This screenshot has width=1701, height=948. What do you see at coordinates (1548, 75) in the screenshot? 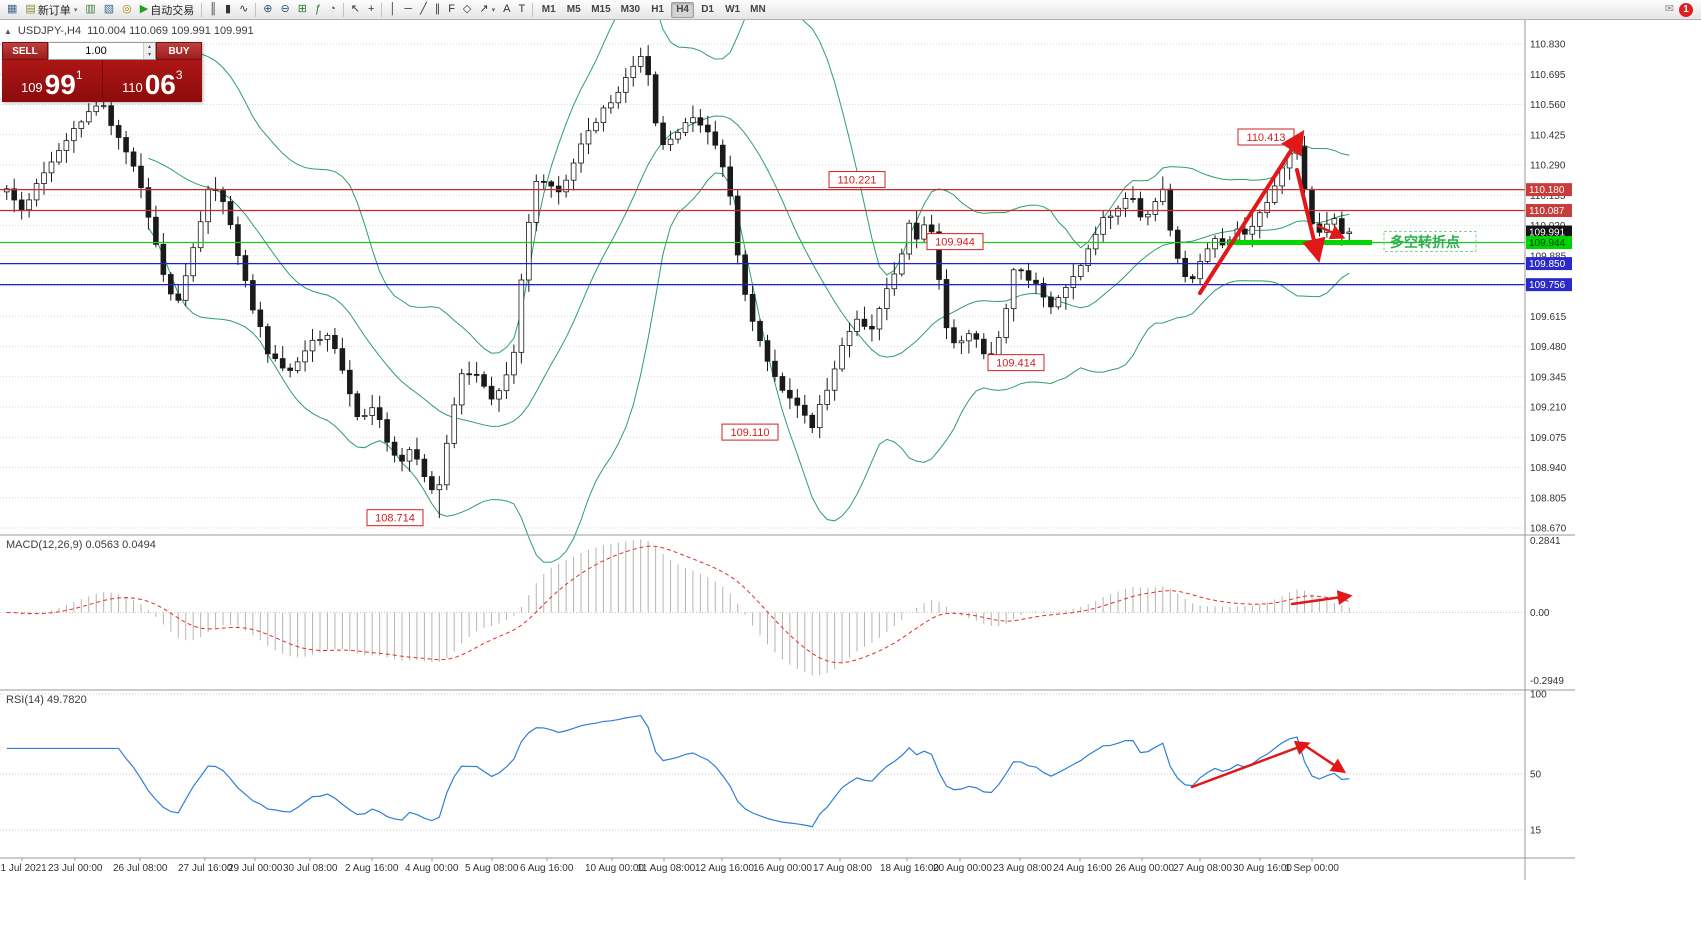
I see `svg-text: 110.695` at bounding box center [1548, 75].